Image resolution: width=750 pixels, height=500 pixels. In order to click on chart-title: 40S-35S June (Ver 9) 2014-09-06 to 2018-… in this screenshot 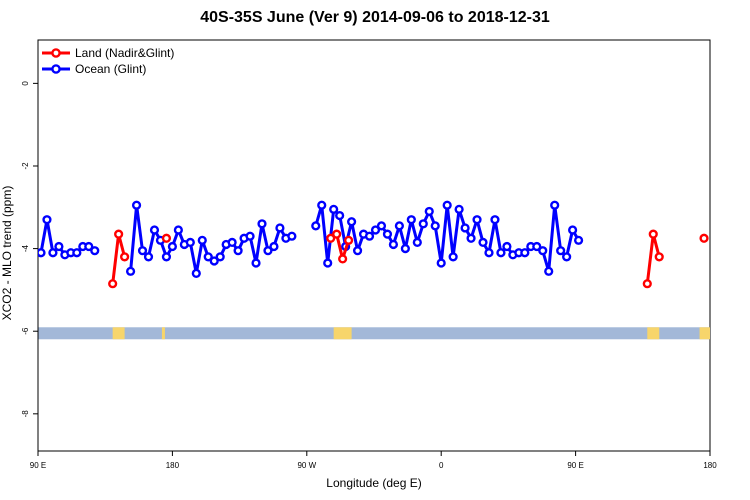, I will do `click(375, 17)`.